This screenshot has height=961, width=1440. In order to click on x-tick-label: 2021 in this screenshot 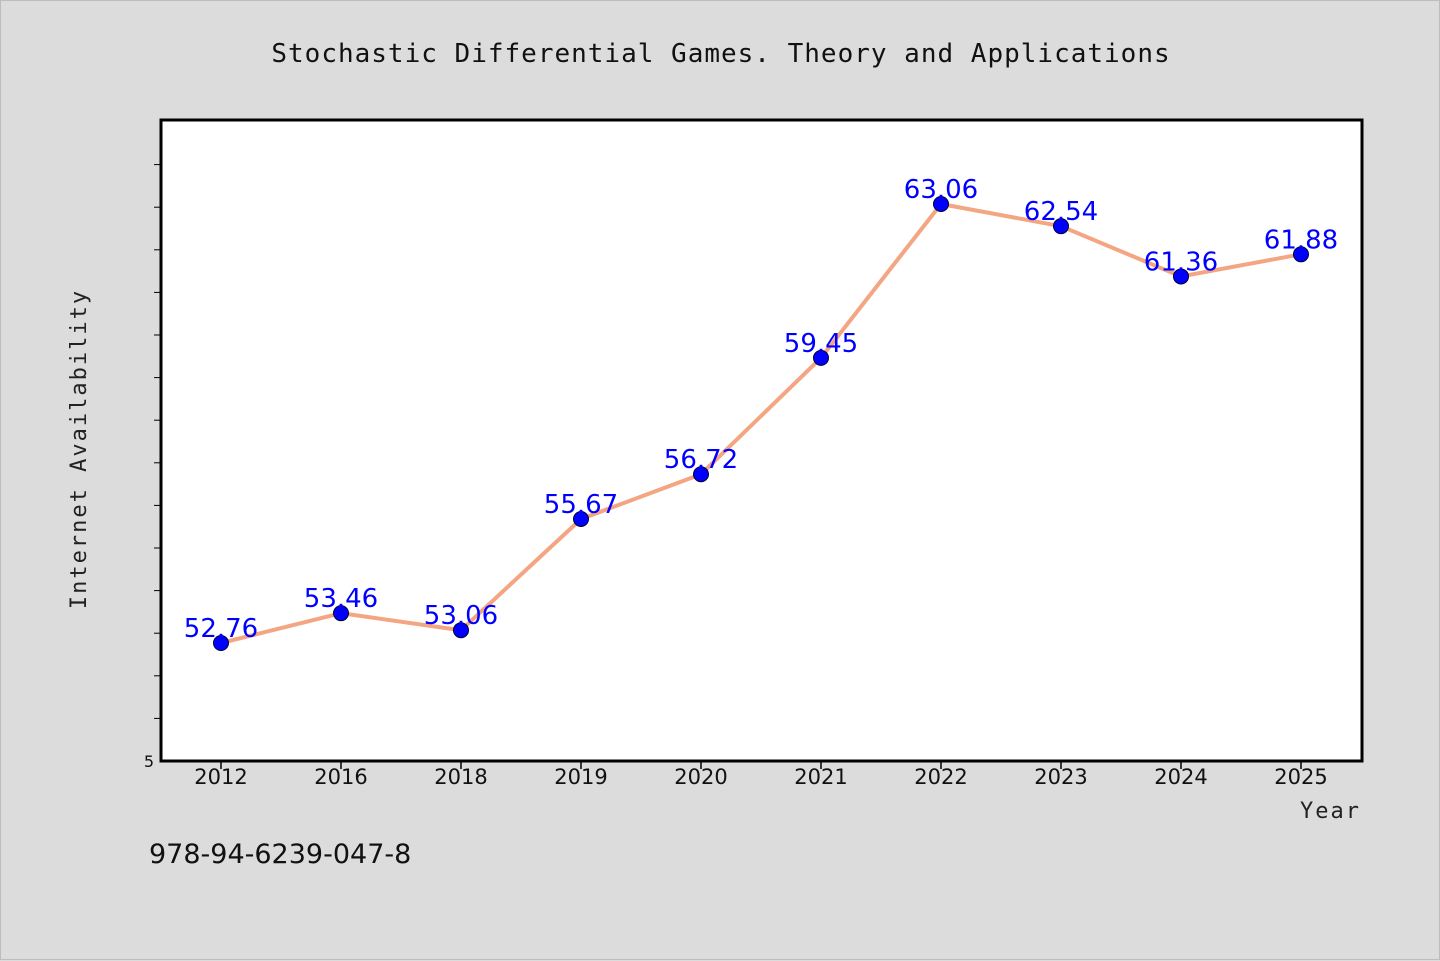, I will do `click(820, 777)`.